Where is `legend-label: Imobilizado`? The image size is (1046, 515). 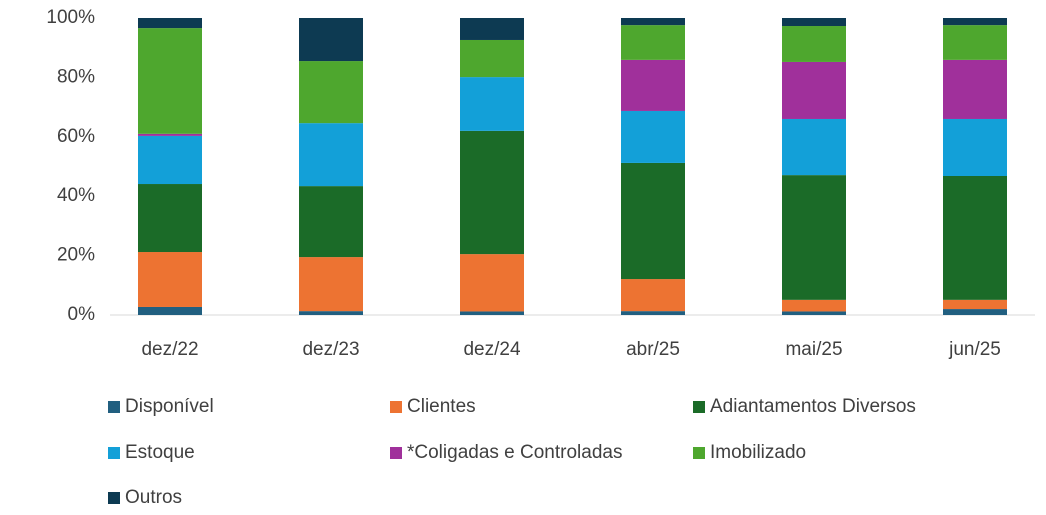 legend-label: Imobilizado is located at coordinates (758, 452).